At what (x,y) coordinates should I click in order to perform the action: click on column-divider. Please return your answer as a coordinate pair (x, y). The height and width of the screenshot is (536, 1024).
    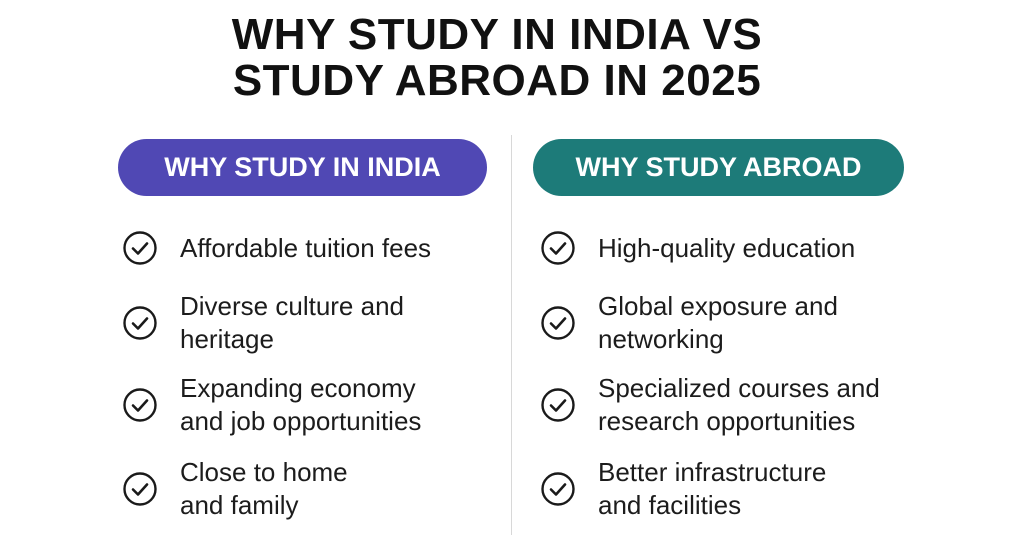
    Looking at the image, I should click on (511, 335).